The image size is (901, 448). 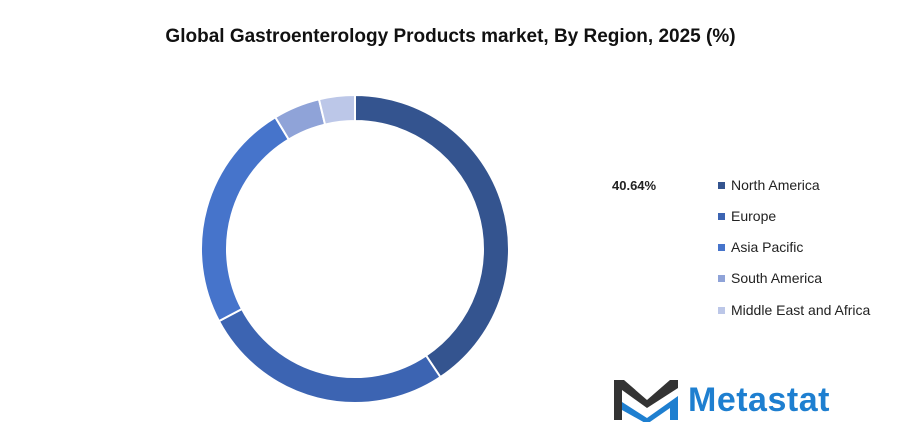 I want to click on donut-slice-europe, so click(x=329, y=355).